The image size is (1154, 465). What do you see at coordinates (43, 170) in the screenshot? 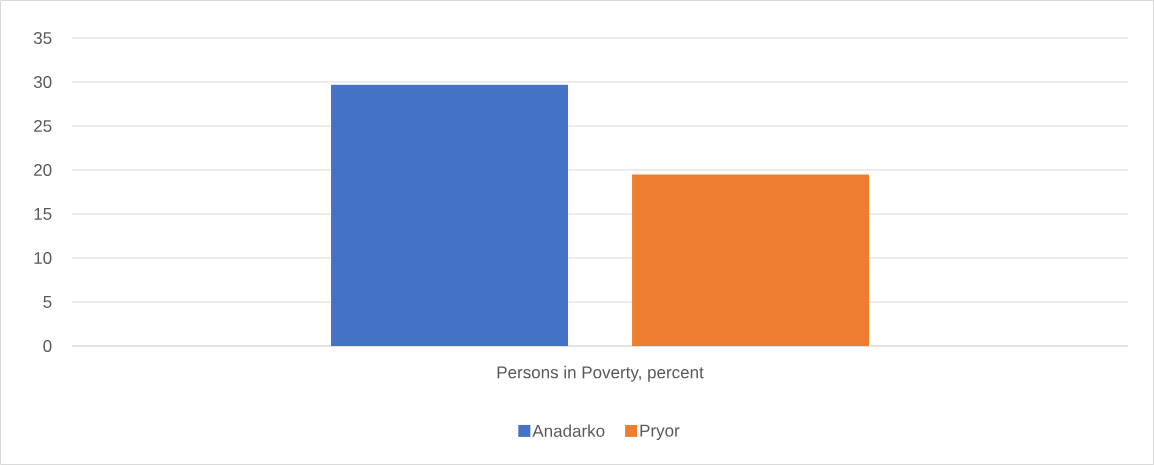
I see `y-tick-label: 20` at bounding box center [43, 170].